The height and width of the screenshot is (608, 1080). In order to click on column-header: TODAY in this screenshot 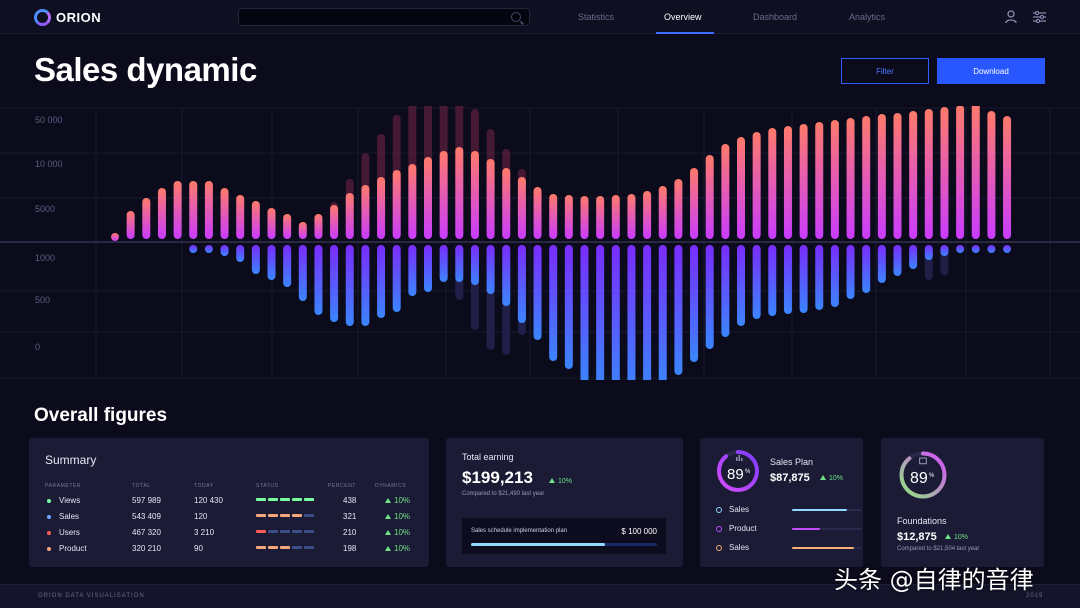, I will do `click(204, 486)`.